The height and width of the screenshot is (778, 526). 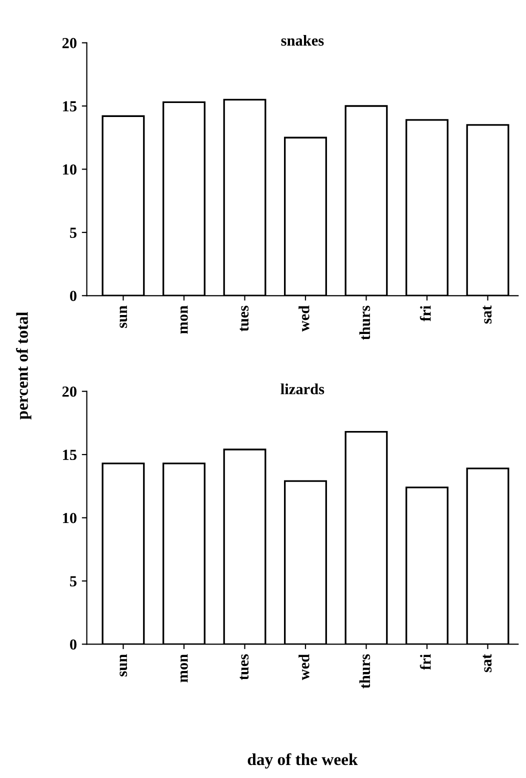 I want to click on chart-title: snakes, so click(x=302, y=40).